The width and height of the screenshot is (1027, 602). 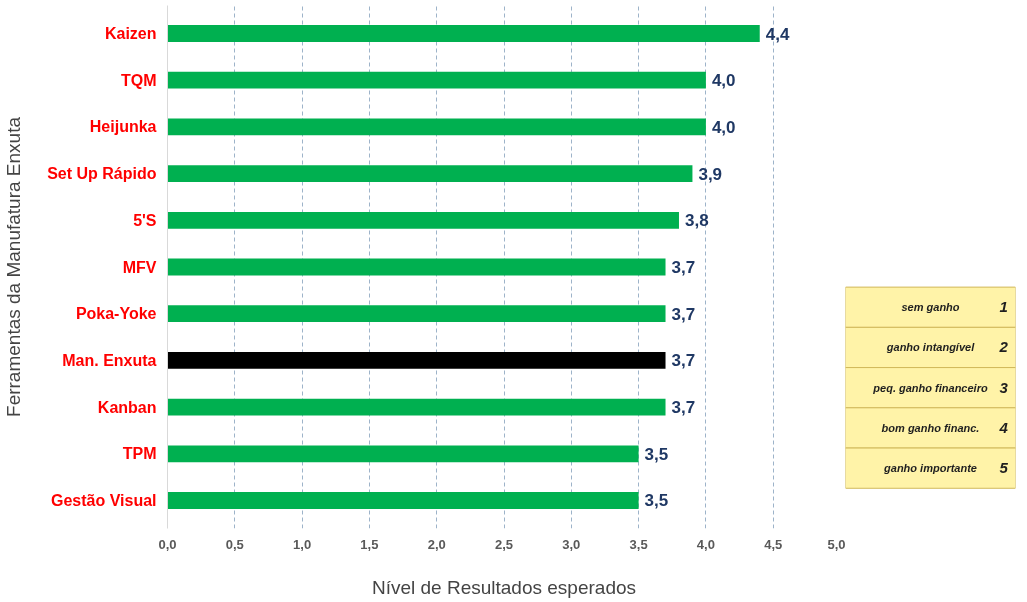 What do you see at coordinates (930, 387) in the screenshot?
I see `text: peq. ganho financeiro` at bounding box center [930, 387].